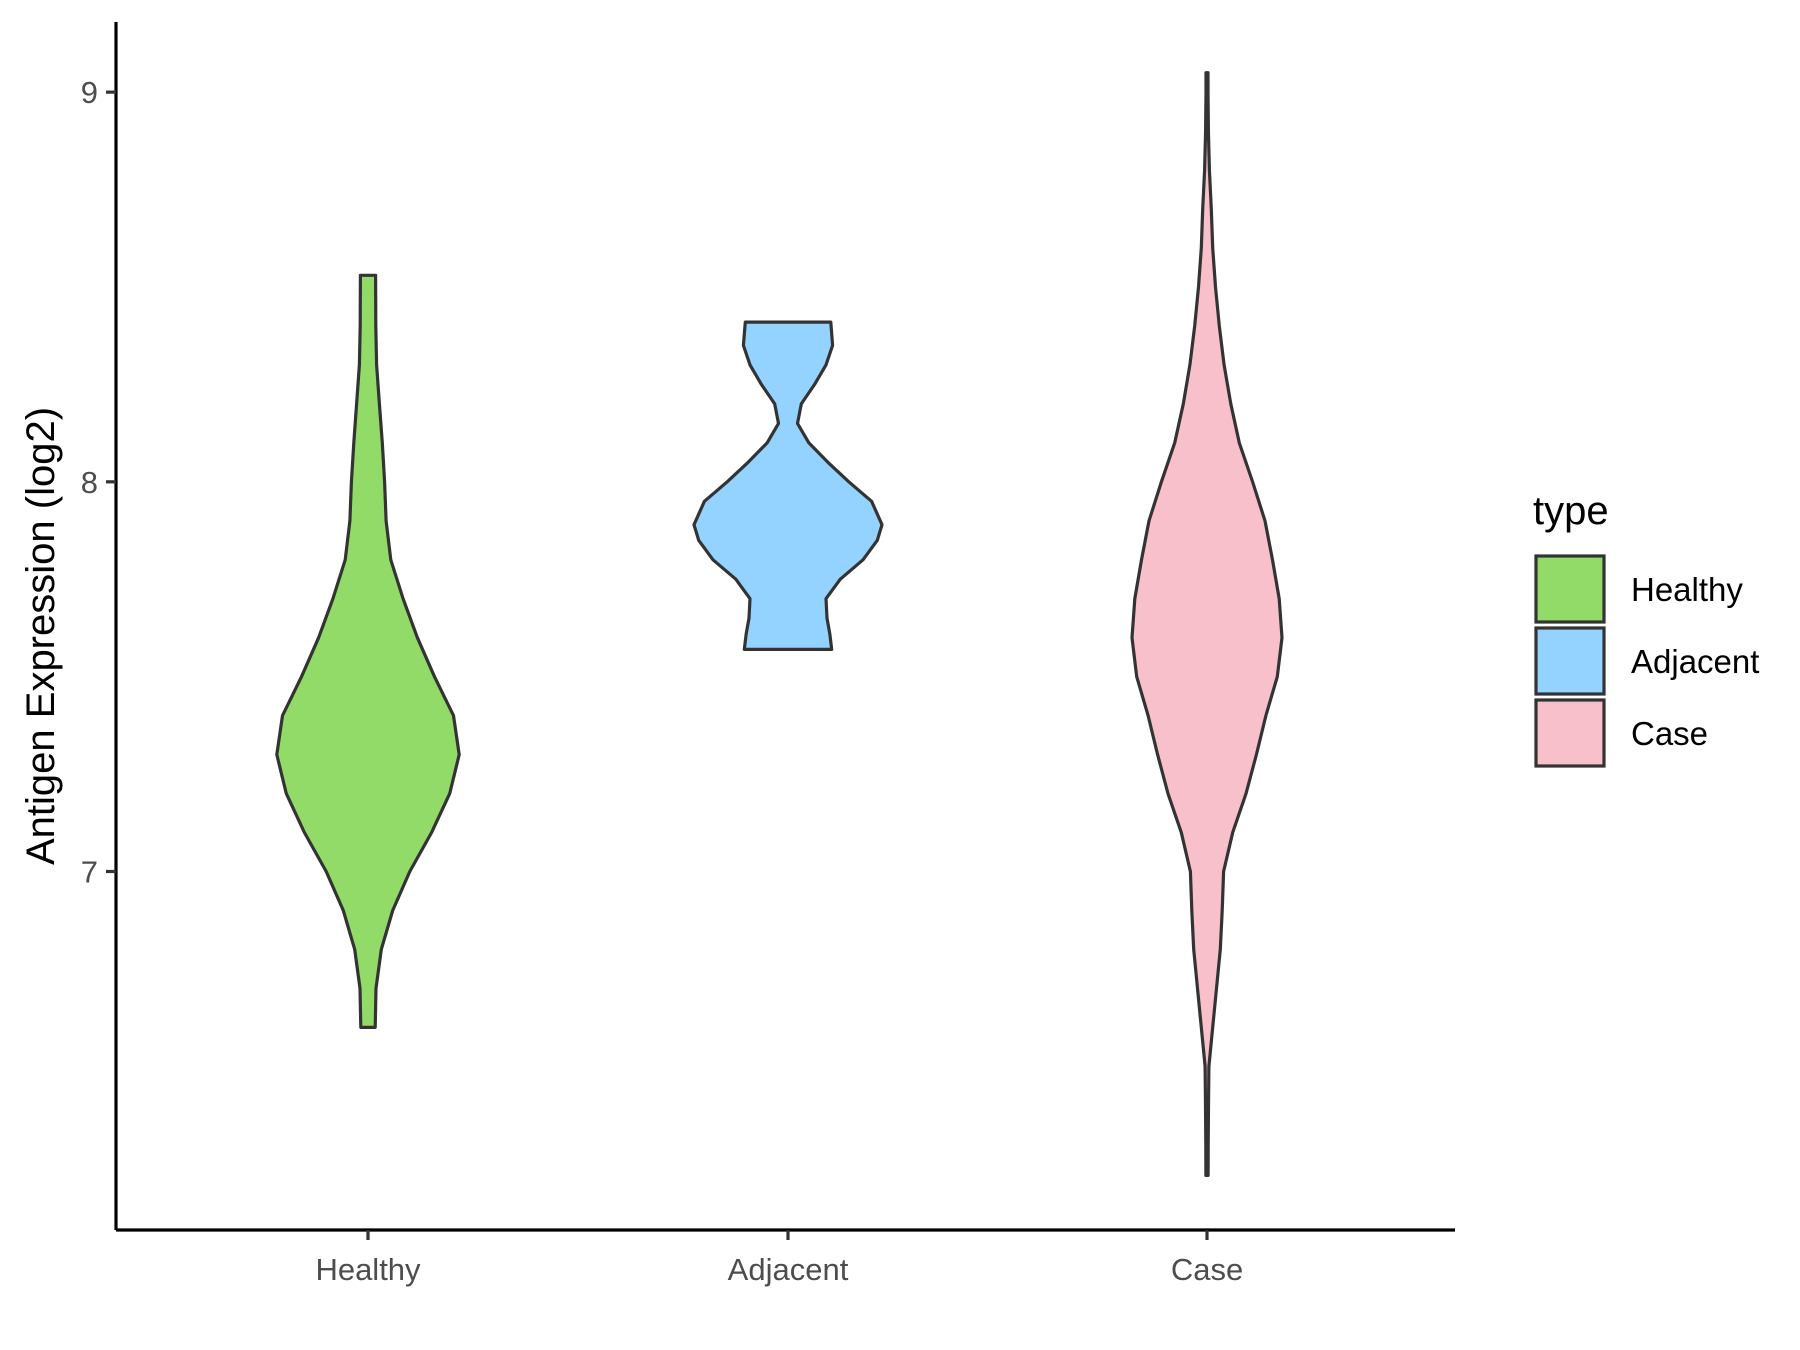  Describe the element at coordinates (1207, 624) in the screenshot. I see `violin-case` at that location.